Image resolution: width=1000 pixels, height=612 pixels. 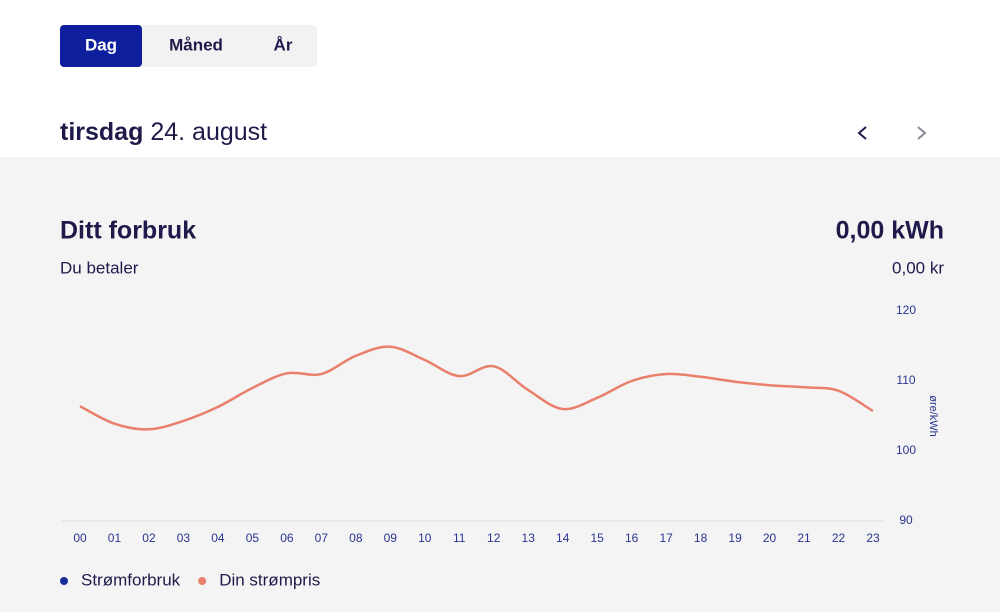 I want to click on tab-month: Måned, so click(x=196, y=44).